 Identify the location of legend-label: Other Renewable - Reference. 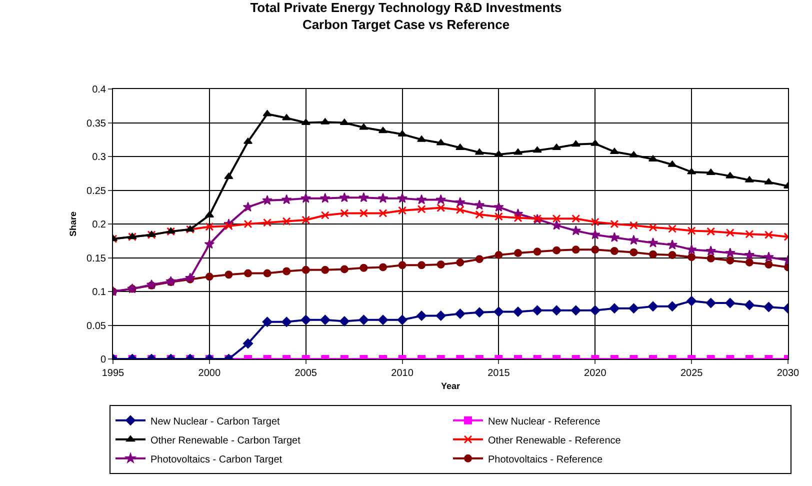
(555, 440).